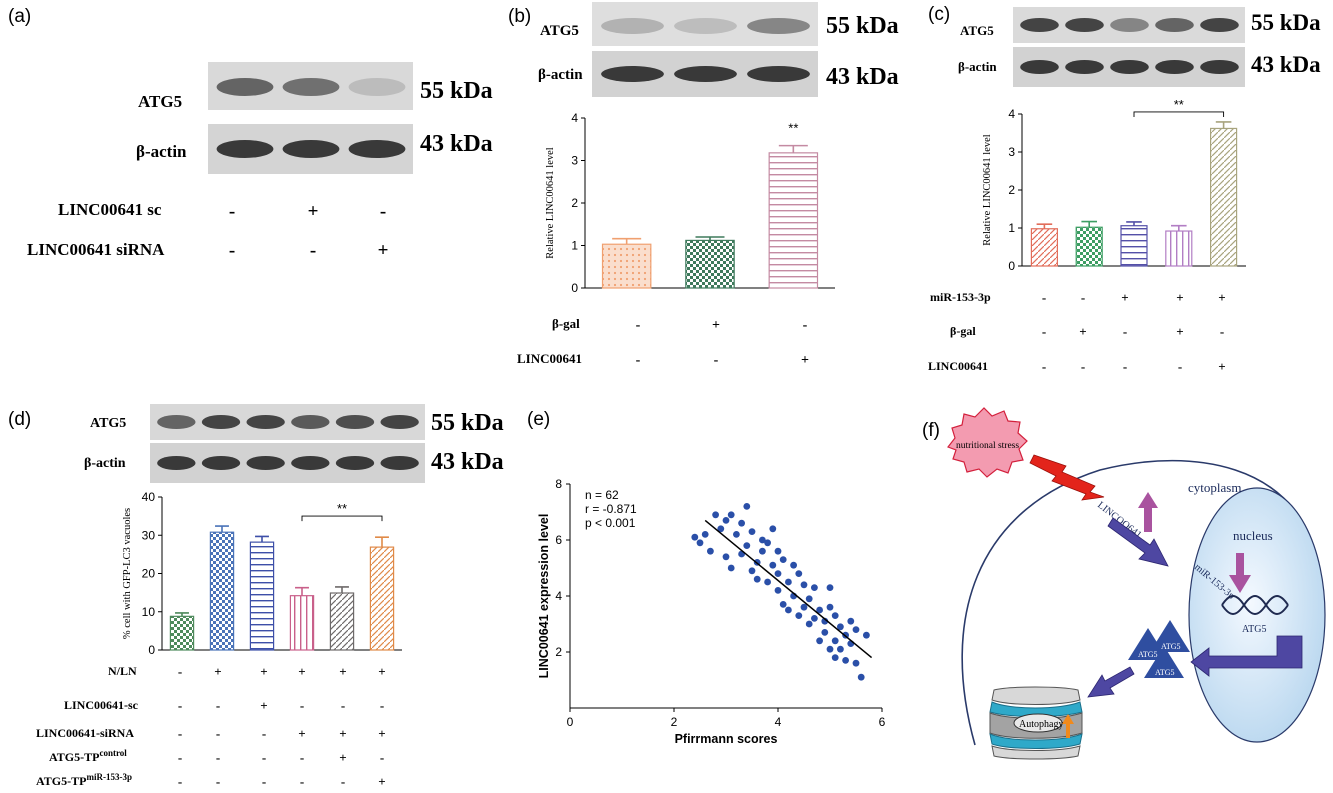 This screenshot has height=793, width=1333. I want to click on panel-a-letter: (a), so click(19, 16).